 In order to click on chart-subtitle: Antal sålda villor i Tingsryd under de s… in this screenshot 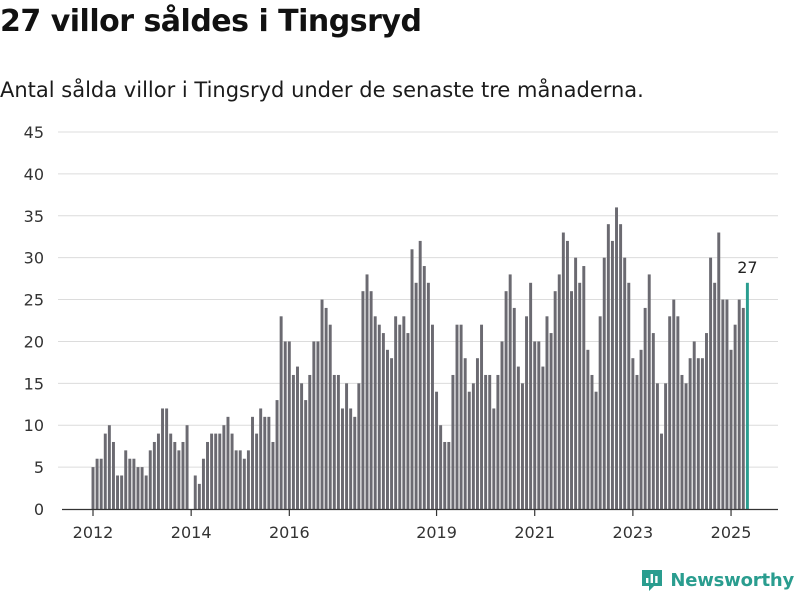, I will do `click(322, 90)`.